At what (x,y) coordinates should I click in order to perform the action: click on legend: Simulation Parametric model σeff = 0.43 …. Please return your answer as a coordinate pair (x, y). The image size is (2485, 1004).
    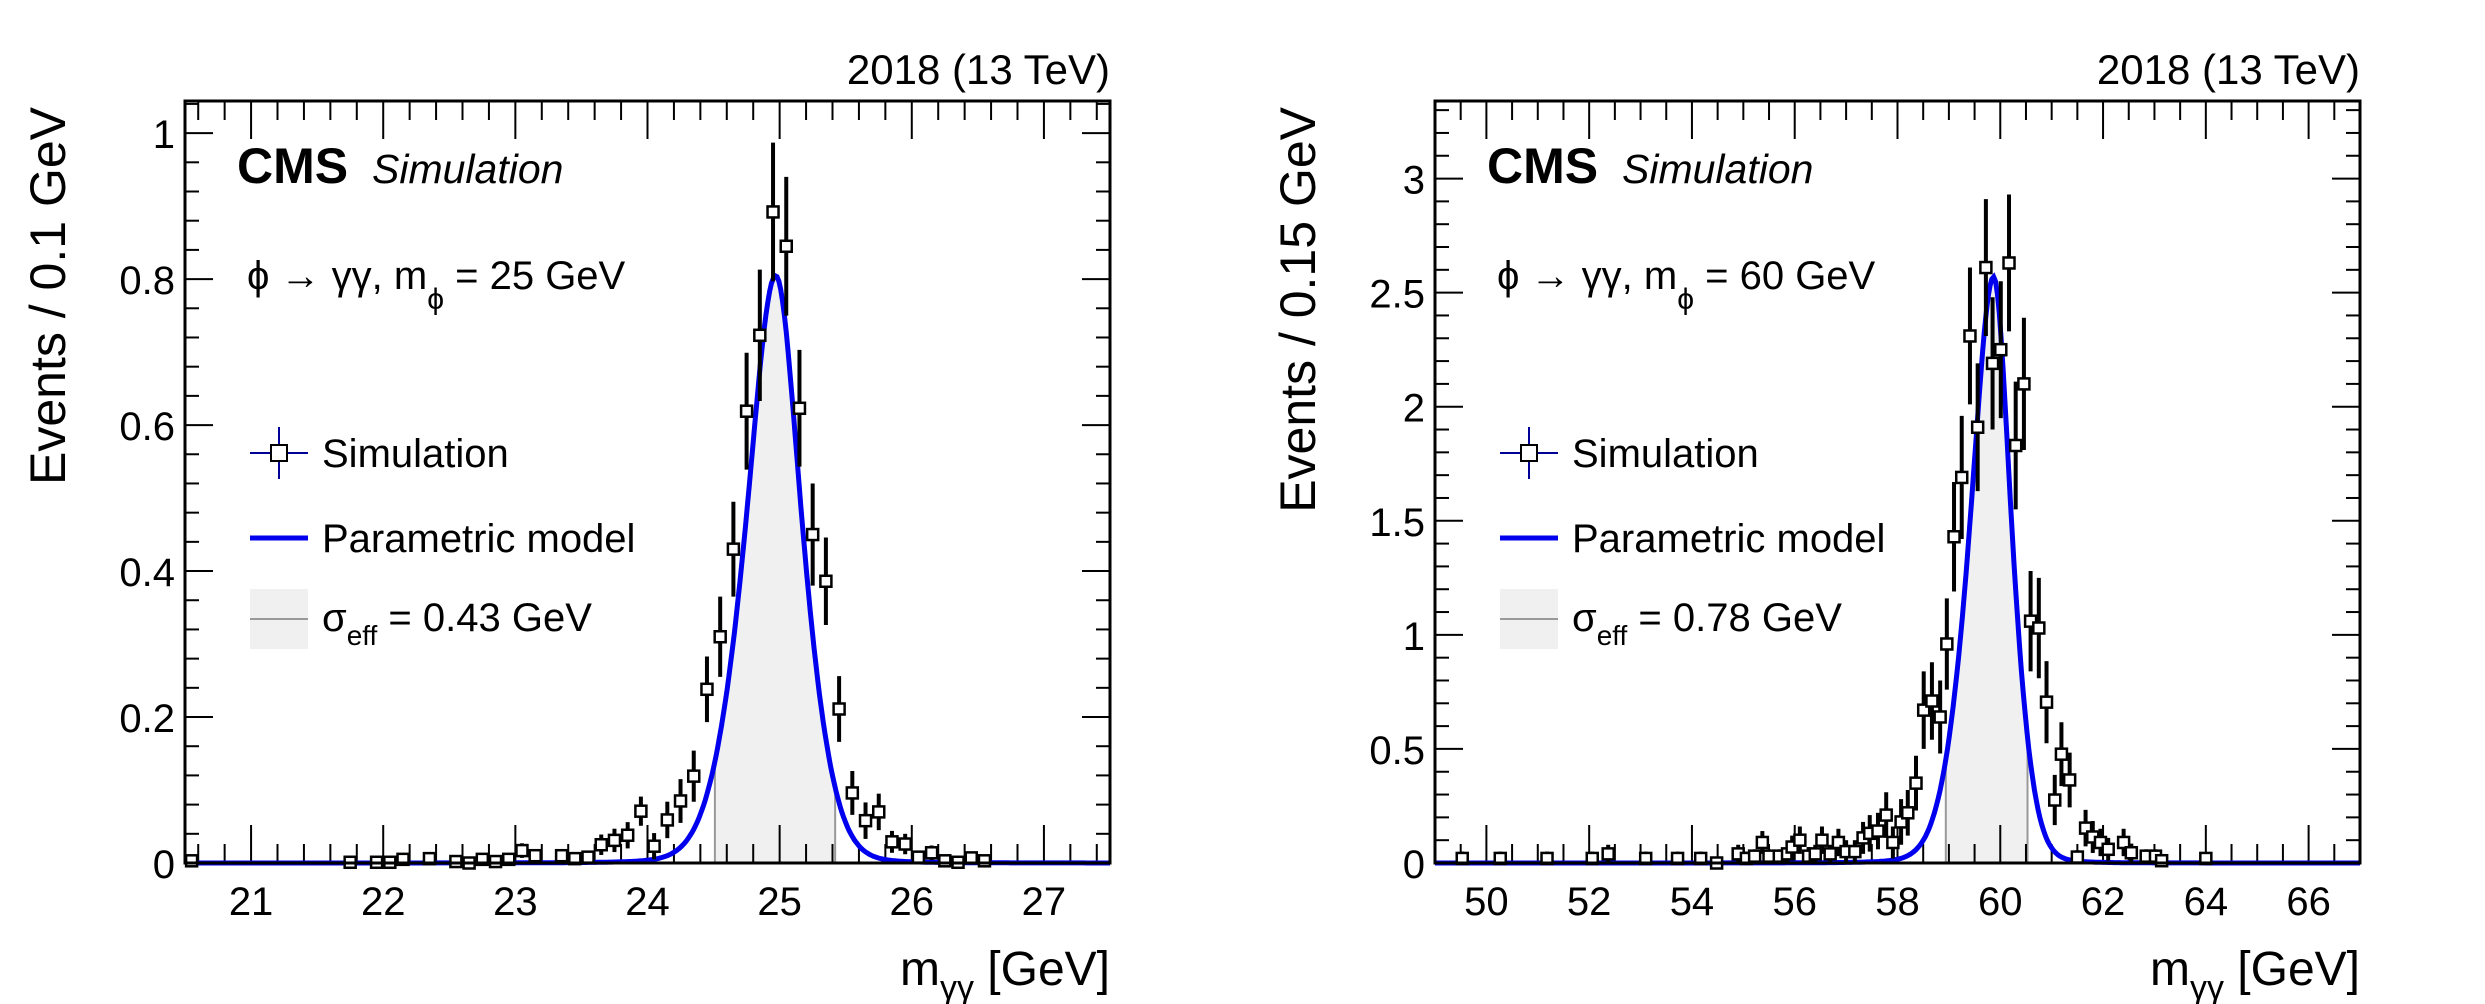
    Looking at the image, I should click on (442, 539).